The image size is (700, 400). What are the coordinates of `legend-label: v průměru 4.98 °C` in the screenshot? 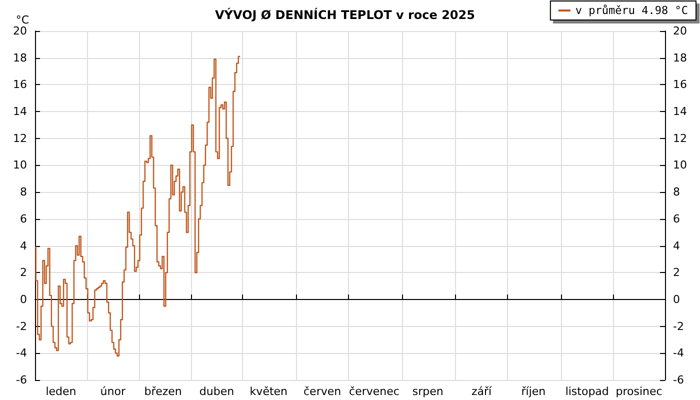 It's located at (631, 10).